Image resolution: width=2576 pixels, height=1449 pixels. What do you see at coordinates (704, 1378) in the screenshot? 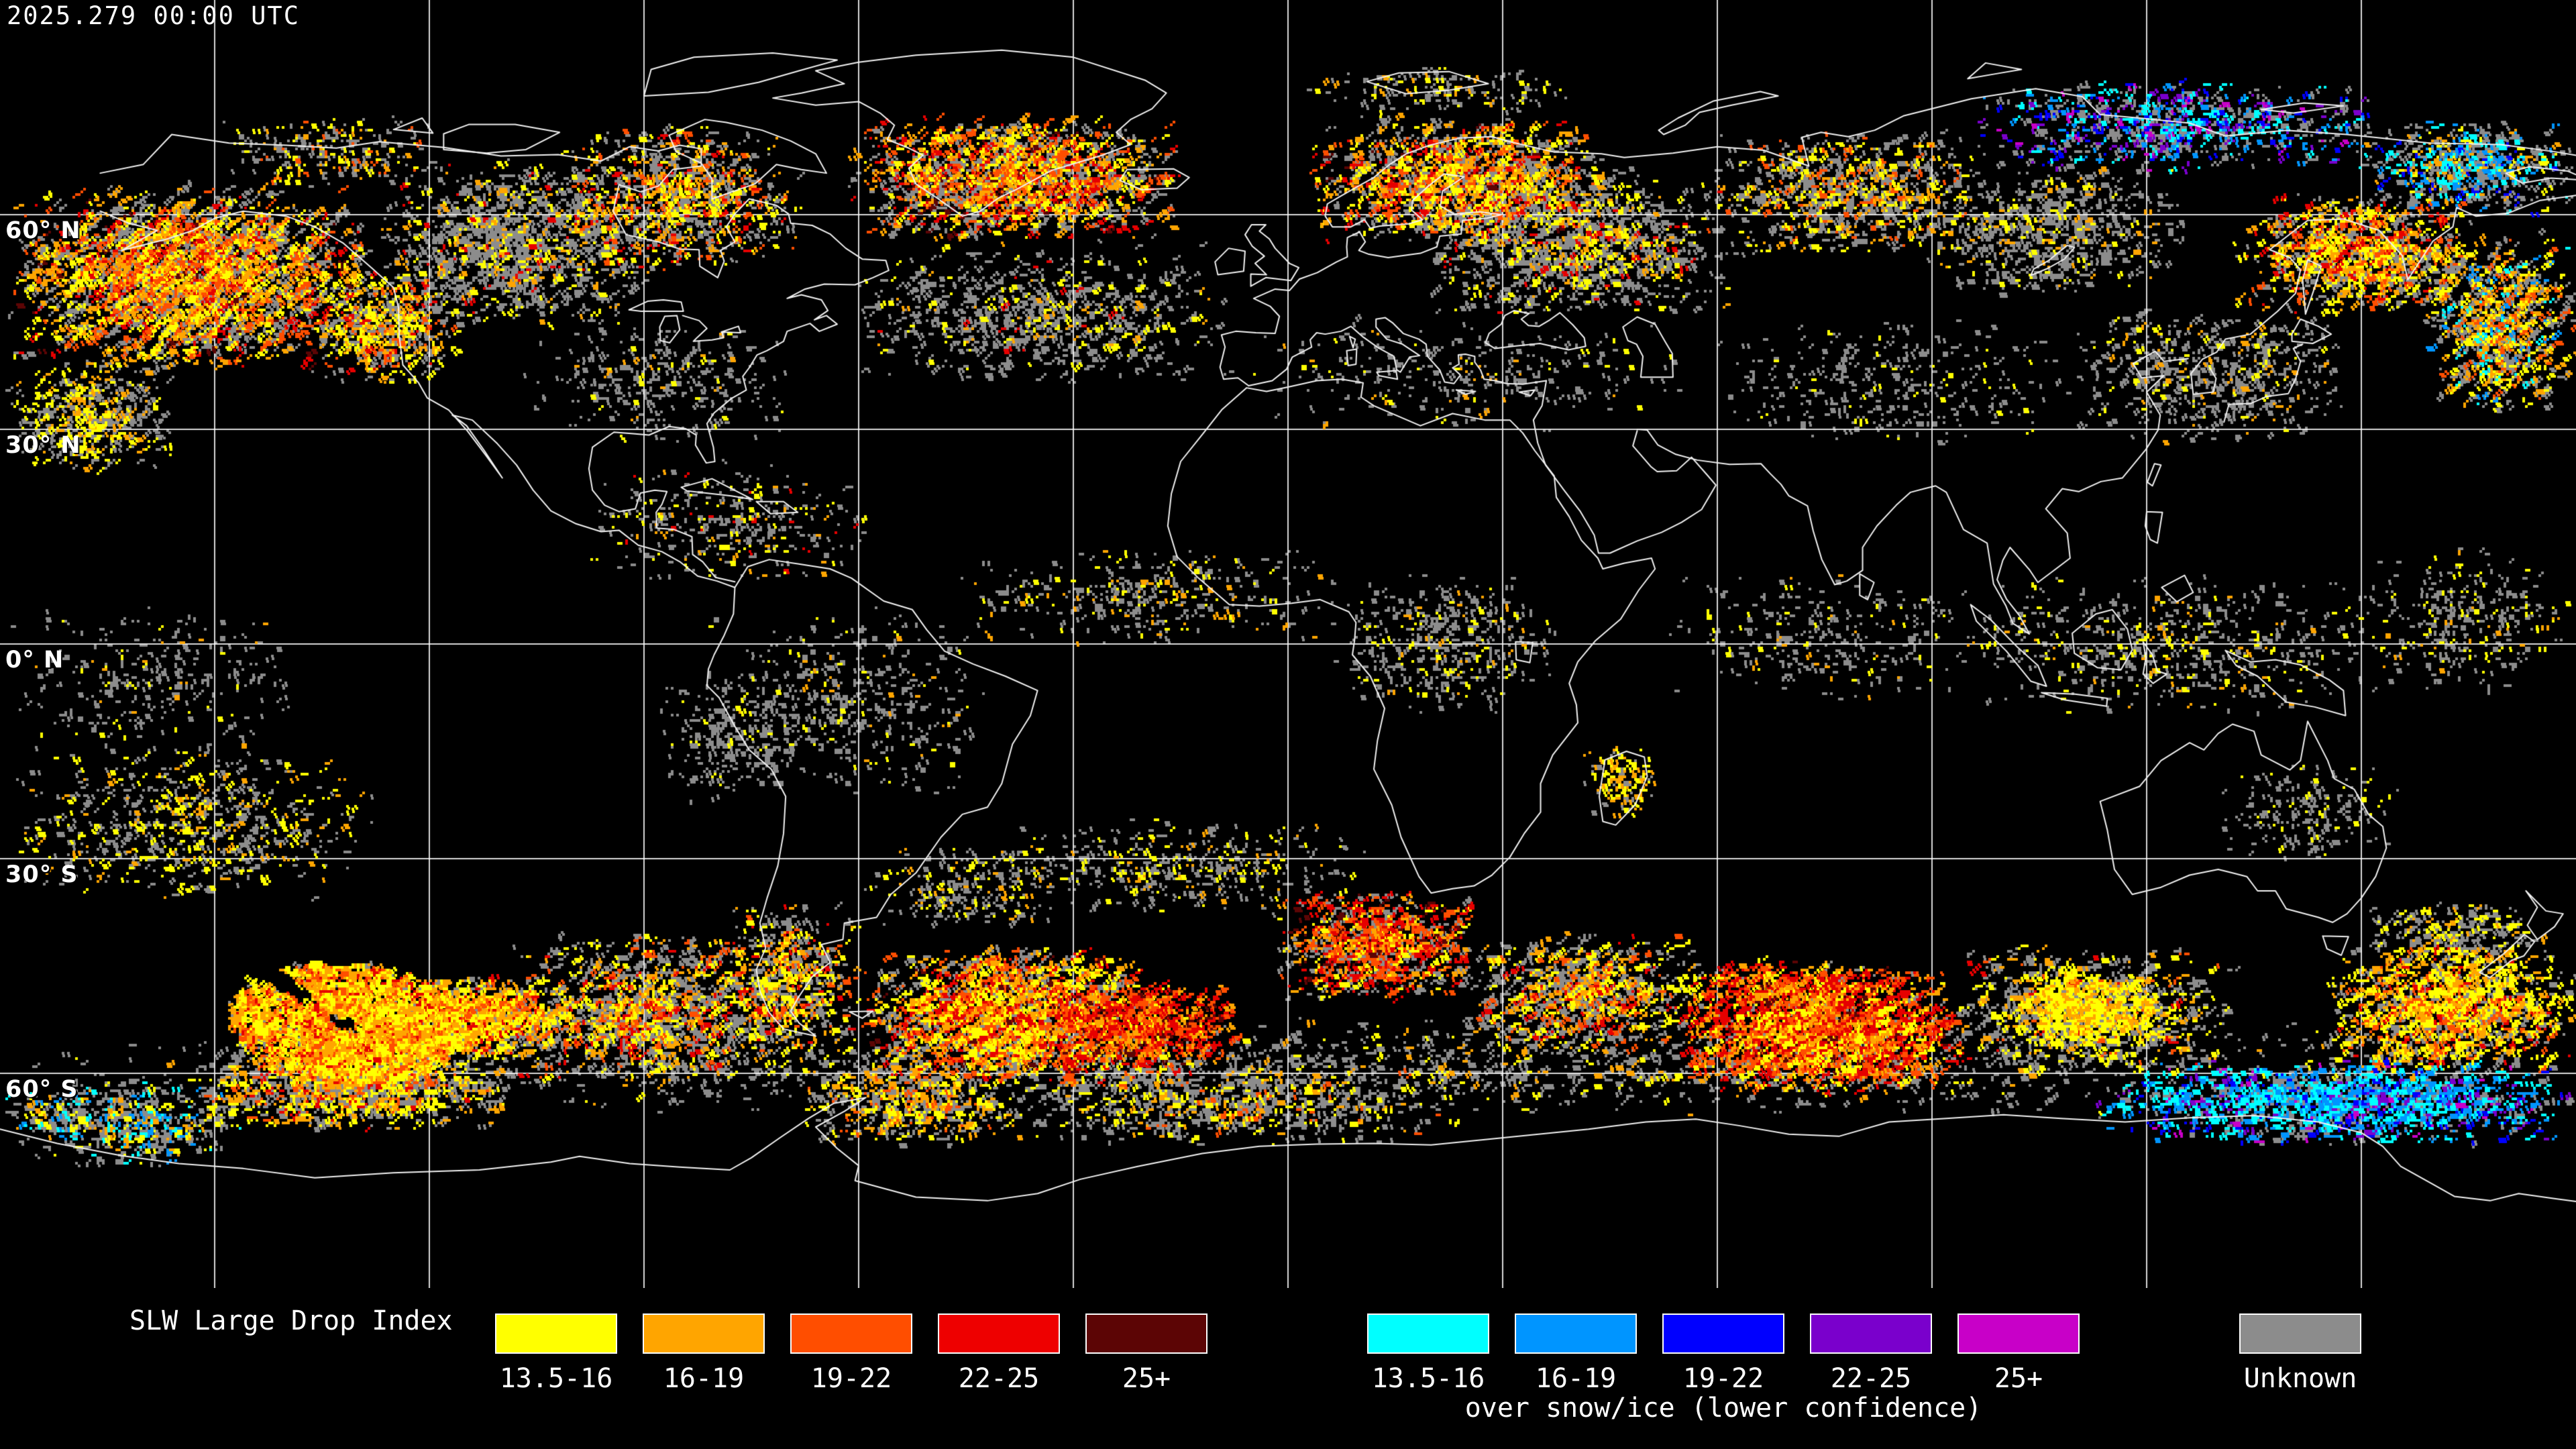
I see `legend-label-warm-1: 16-19` at bounding box center [704, 1378].